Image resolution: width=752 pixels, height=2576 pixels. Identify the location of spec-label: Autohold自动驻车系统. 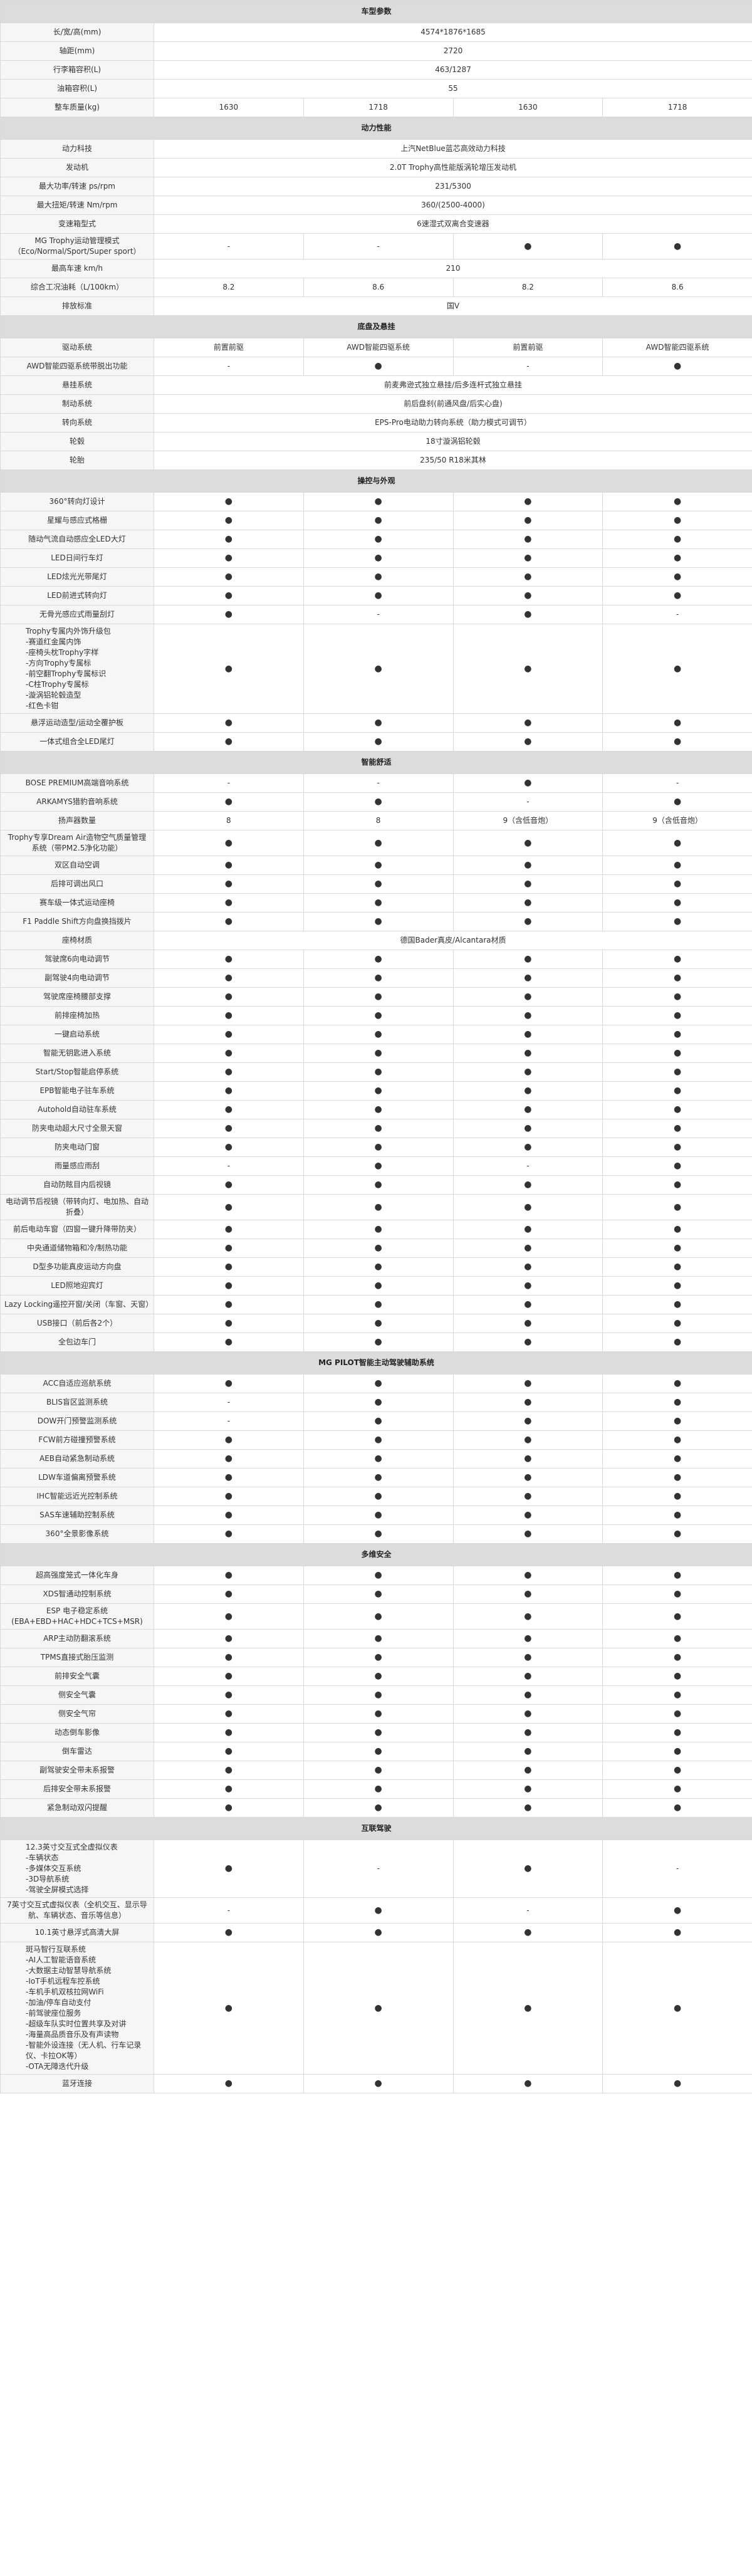
(77, 1110).